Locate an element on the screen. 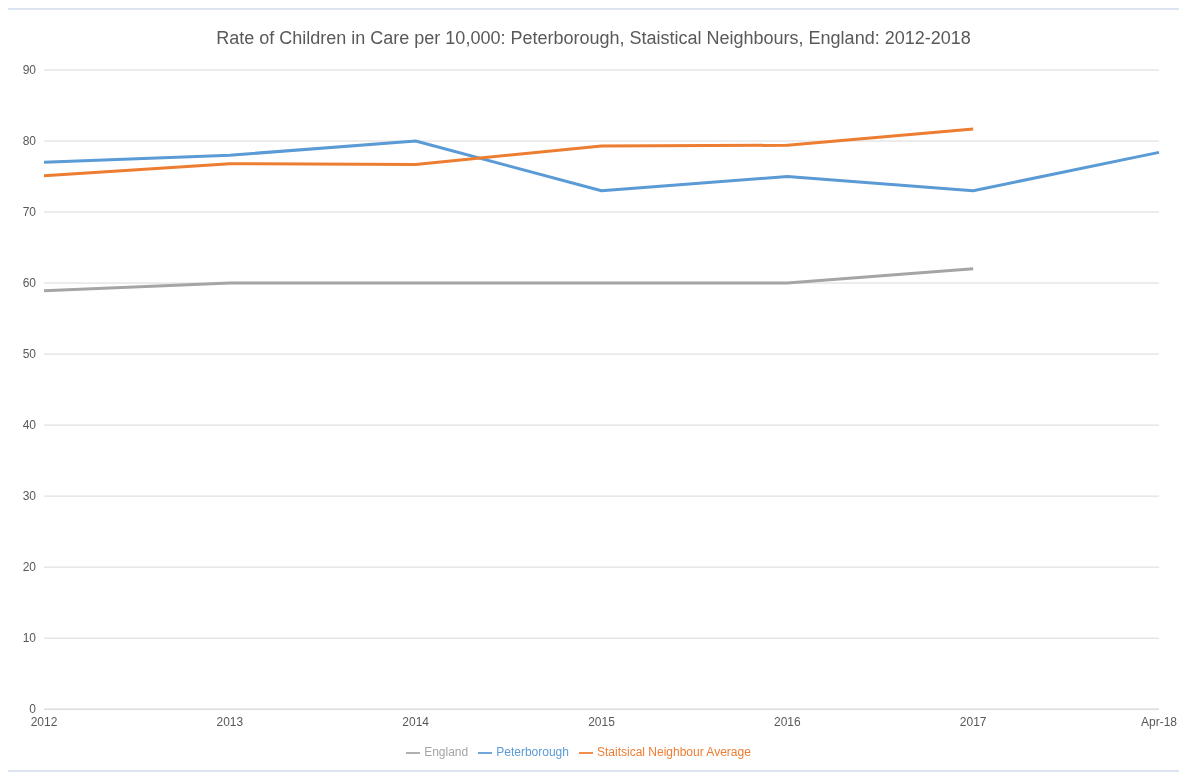  y-tick-label: 20 is located at coordinates (29, 567).